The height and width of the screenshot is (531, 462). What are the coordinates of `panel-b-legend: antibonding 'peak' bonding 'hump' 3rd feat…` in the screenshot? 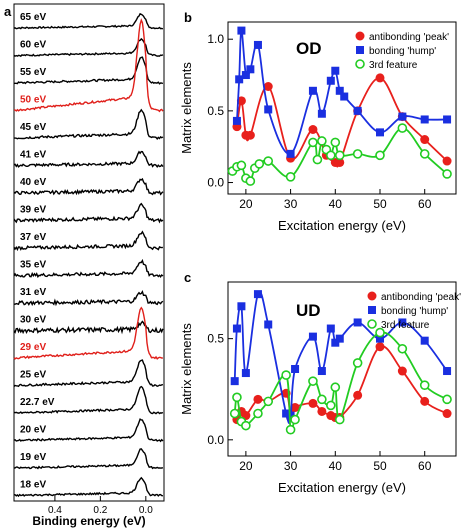 It's located at (402, 51).